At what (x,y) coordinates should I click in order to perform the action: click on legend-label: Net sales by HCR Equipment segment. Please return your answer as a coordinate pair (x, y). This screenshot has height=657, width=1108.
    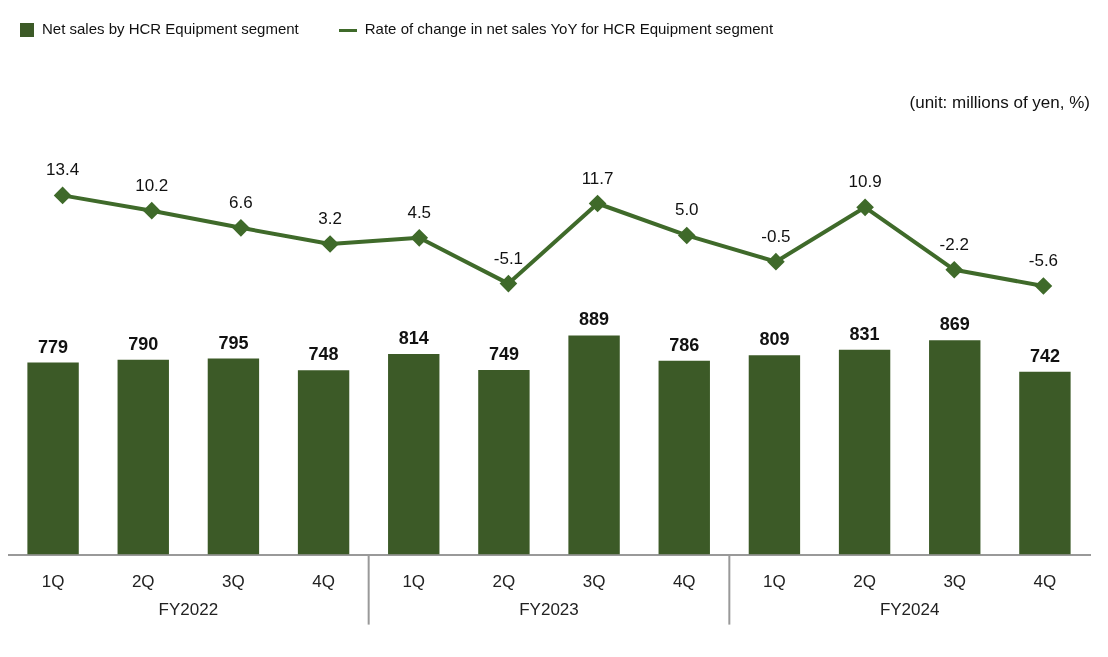
    Looking at the image, I should click on (170, 28).